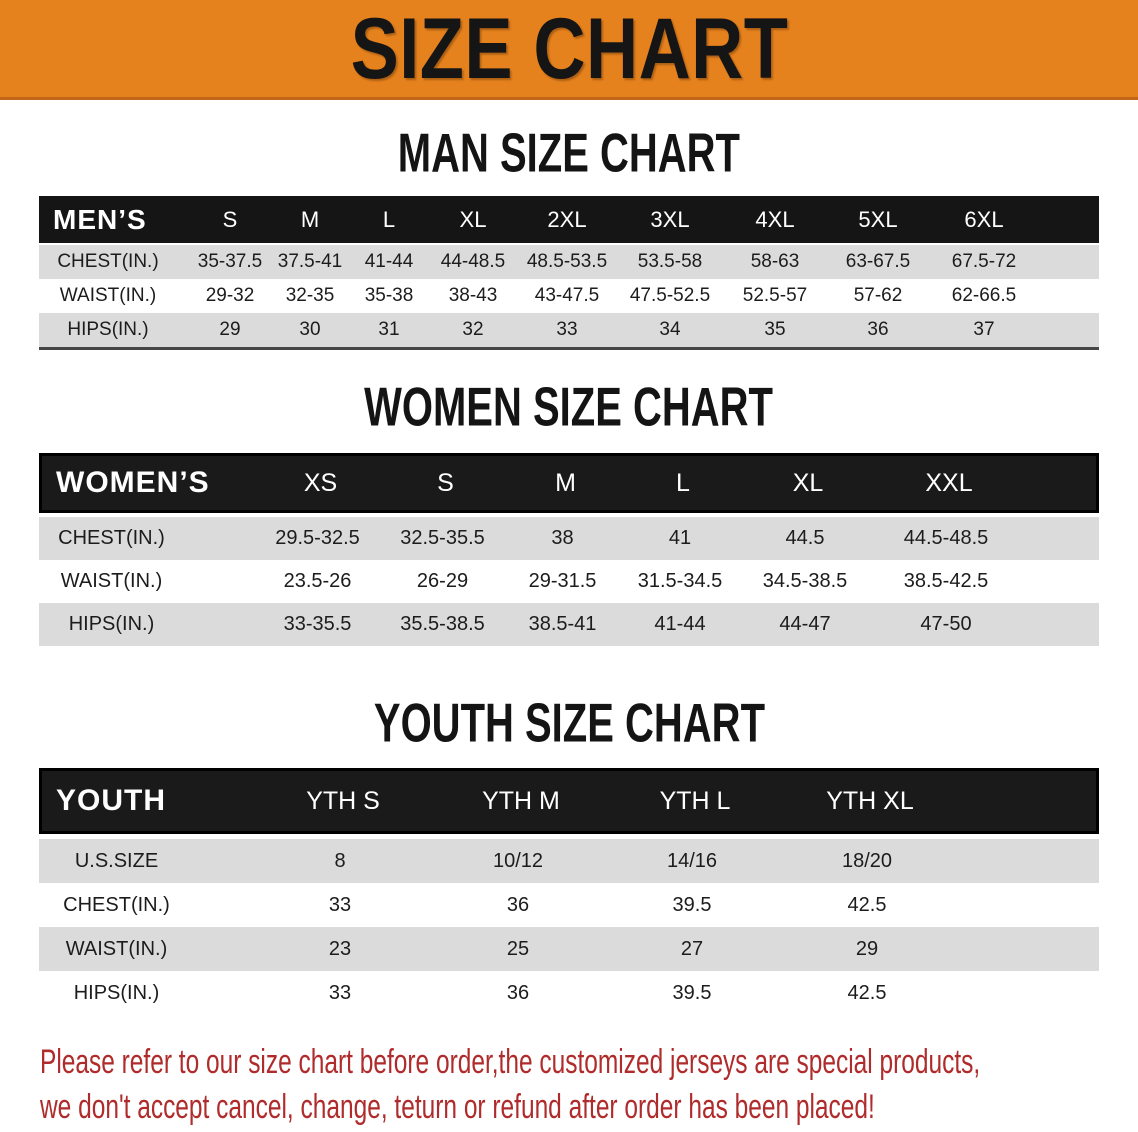 This screenshot has width=1138, height=1132. I want to click on women-size-header: XXL, so click(949, 482).